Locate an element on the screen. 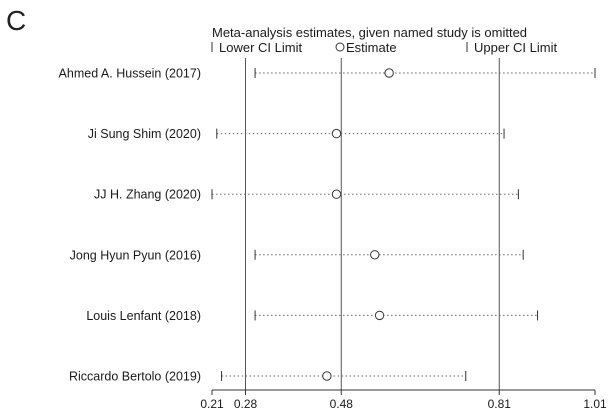 Image resolution: width=611 pixels, height=415 pixels. x-tick-label-2: 0.48 is located at coordinates (342, 403).